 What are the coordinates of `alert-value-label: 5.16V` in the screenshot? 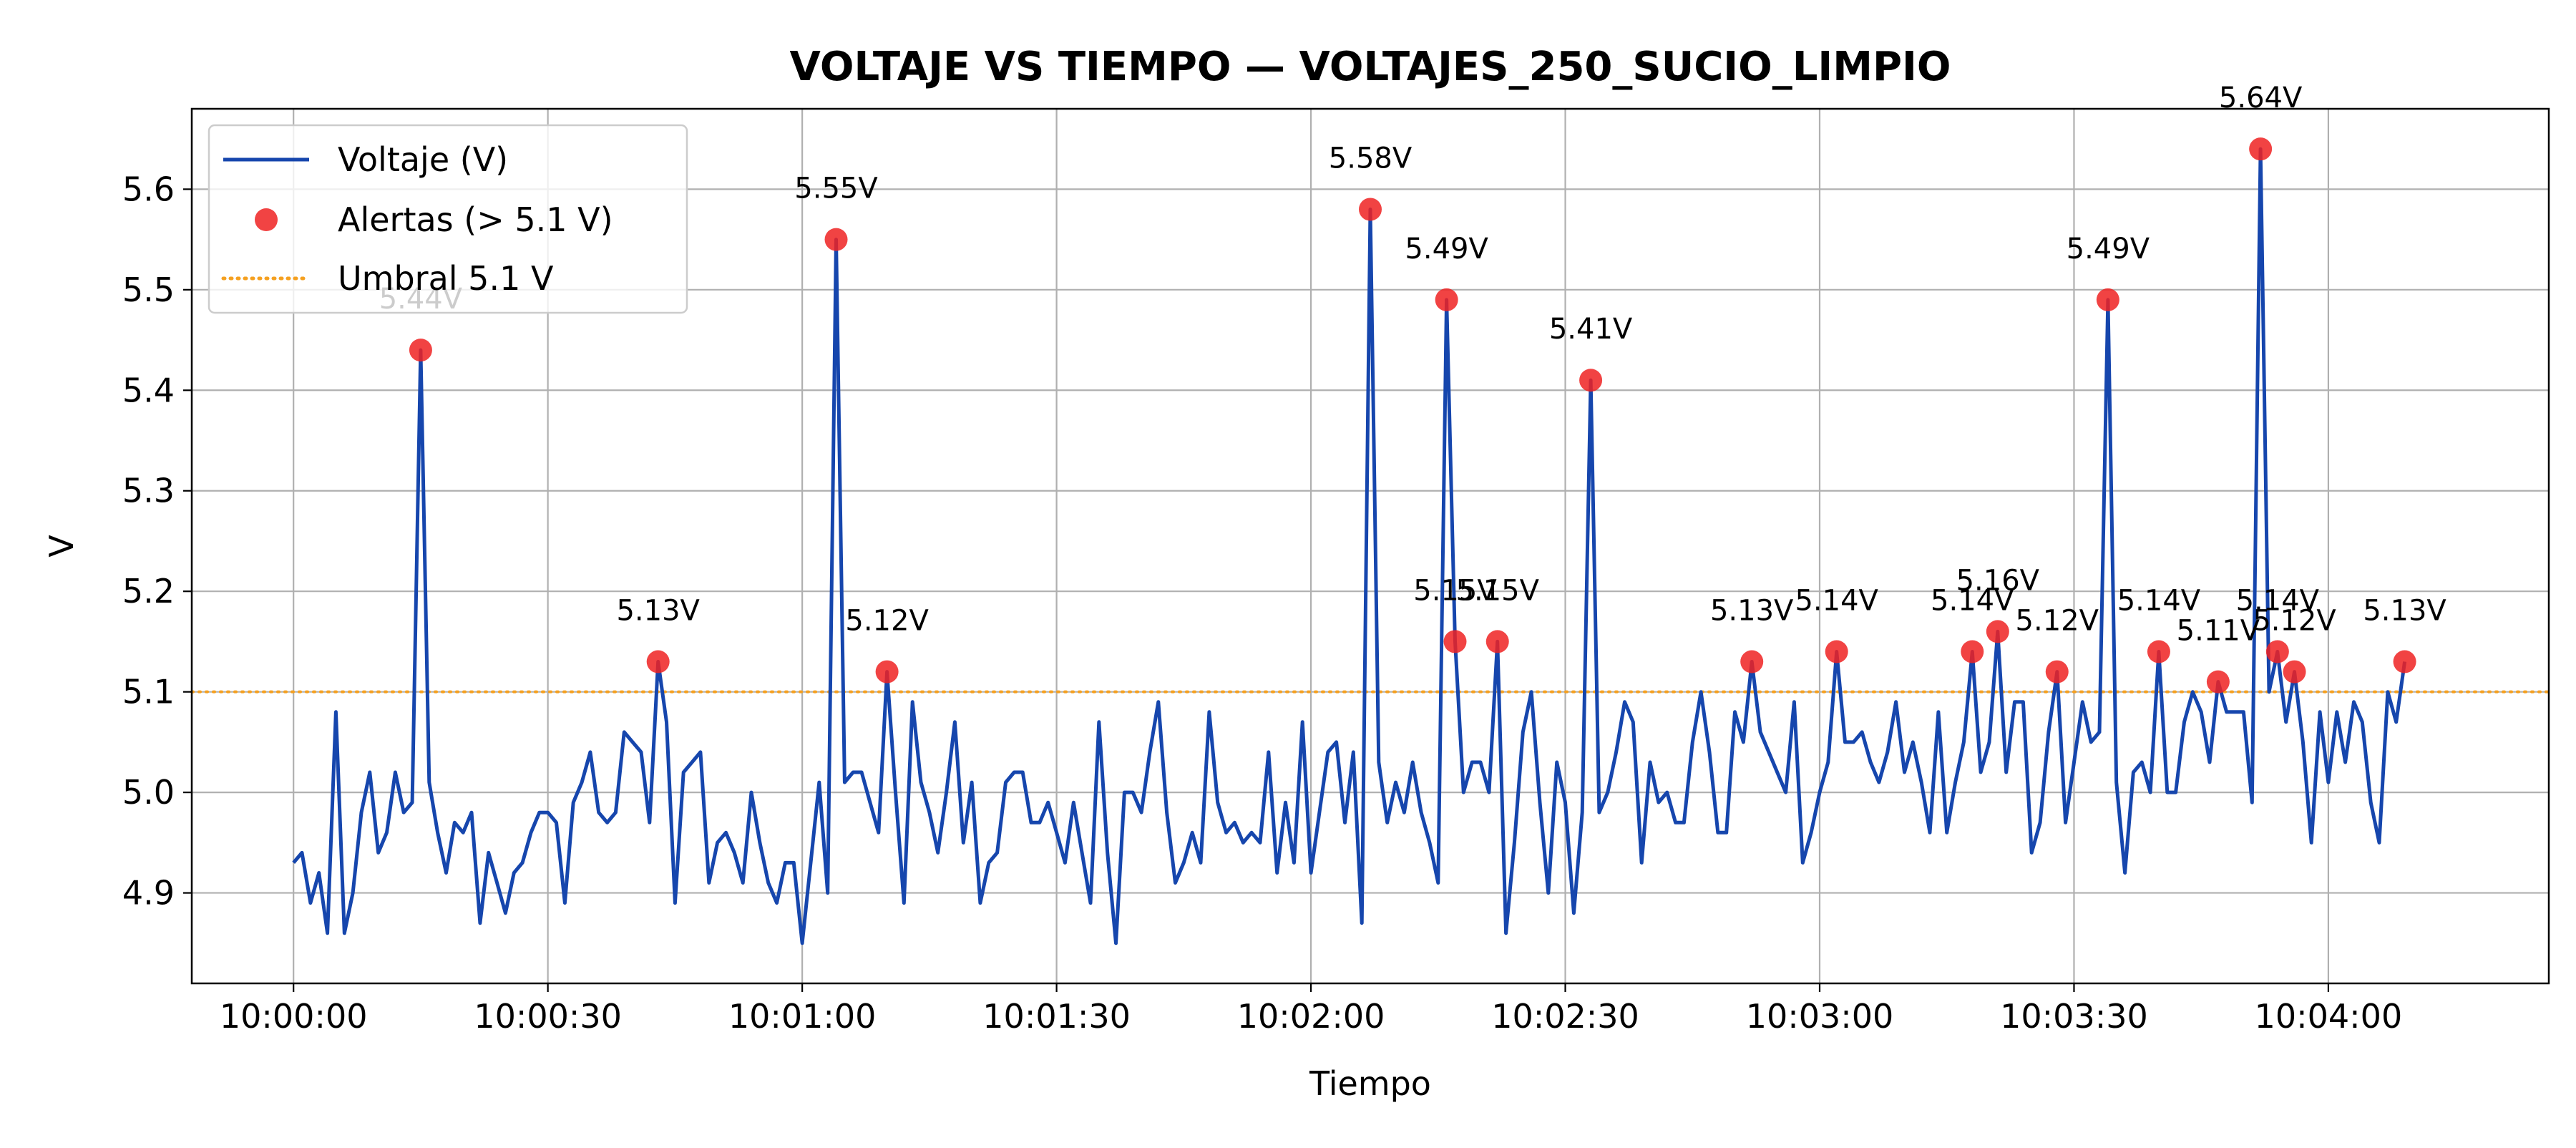 It's located at (1998, 581).